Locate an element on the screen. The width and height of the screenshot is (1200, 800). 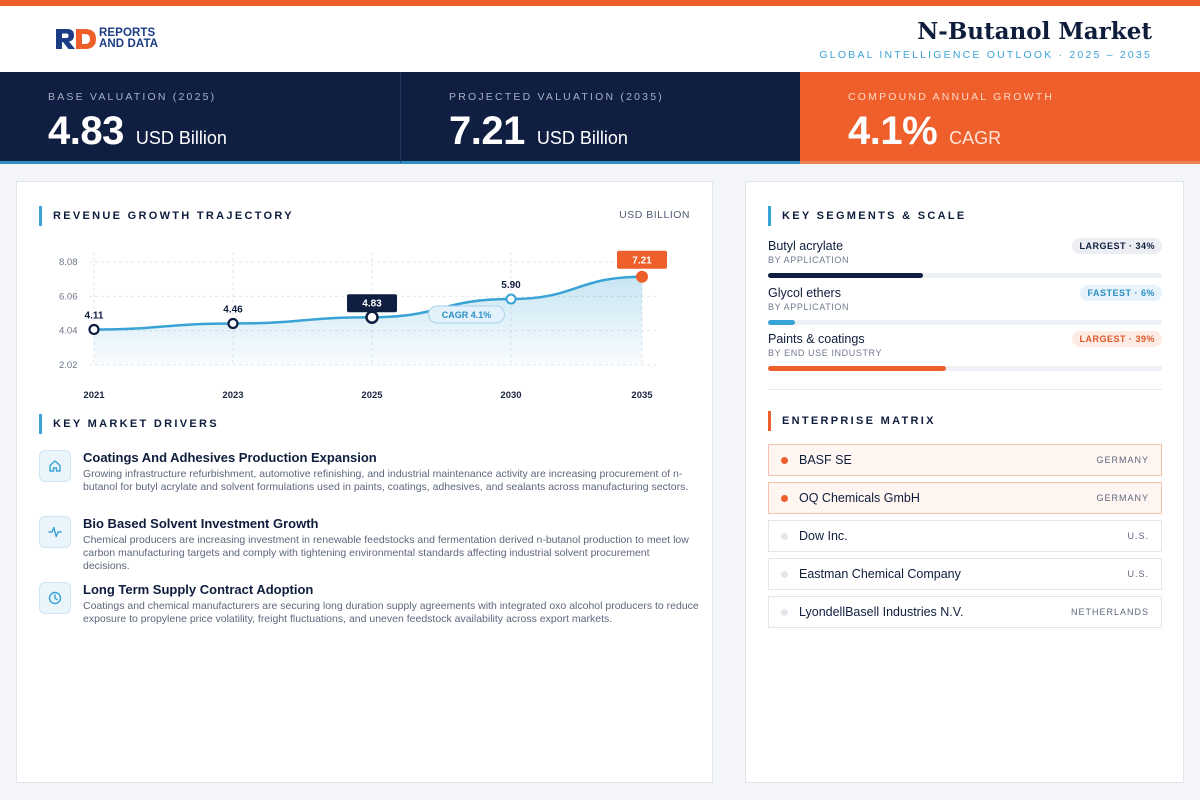
cagr-annotation-pill is located at coordinates (466, 314).